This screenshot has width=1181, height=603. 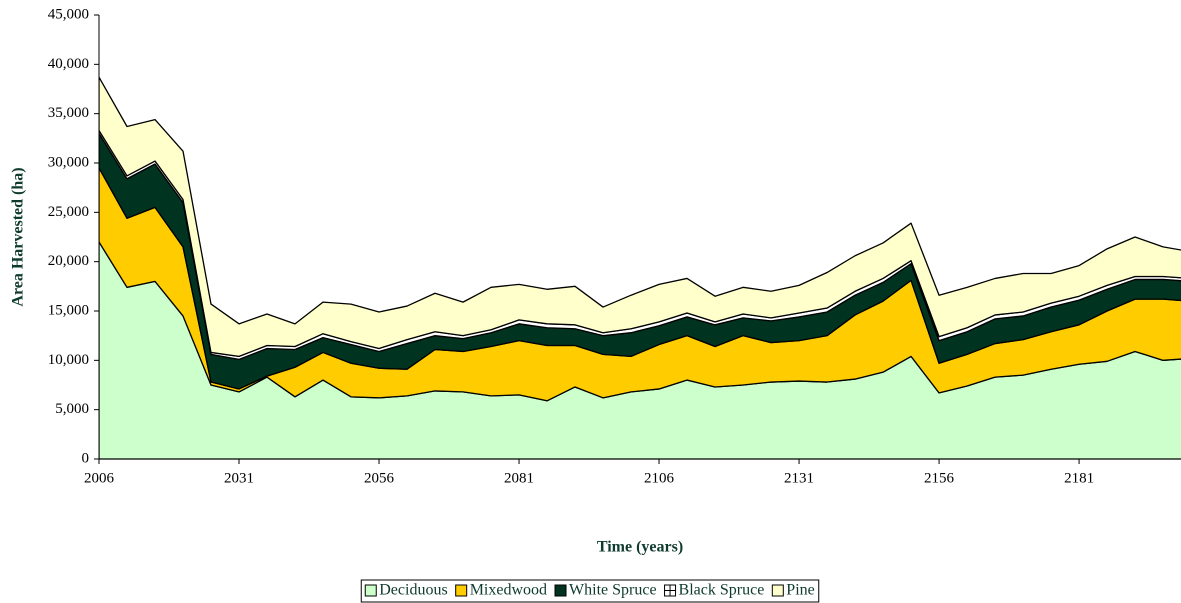 I want to click on legend-box, so click(x=590, y=591).